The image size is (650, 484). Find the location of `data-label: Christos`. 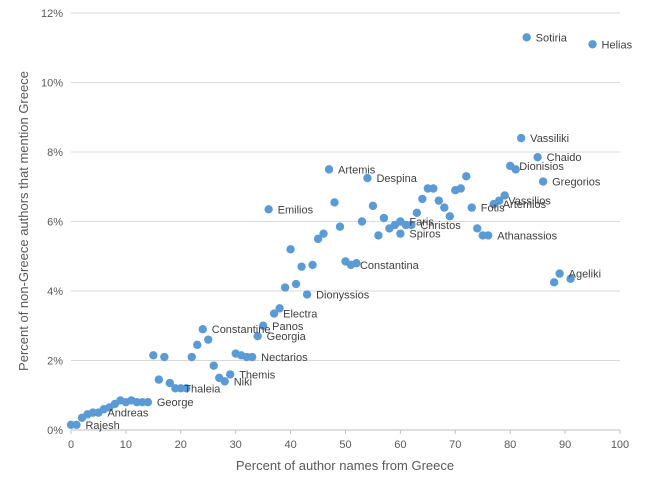

data-label: Christos is located at coordinates (440, 226).